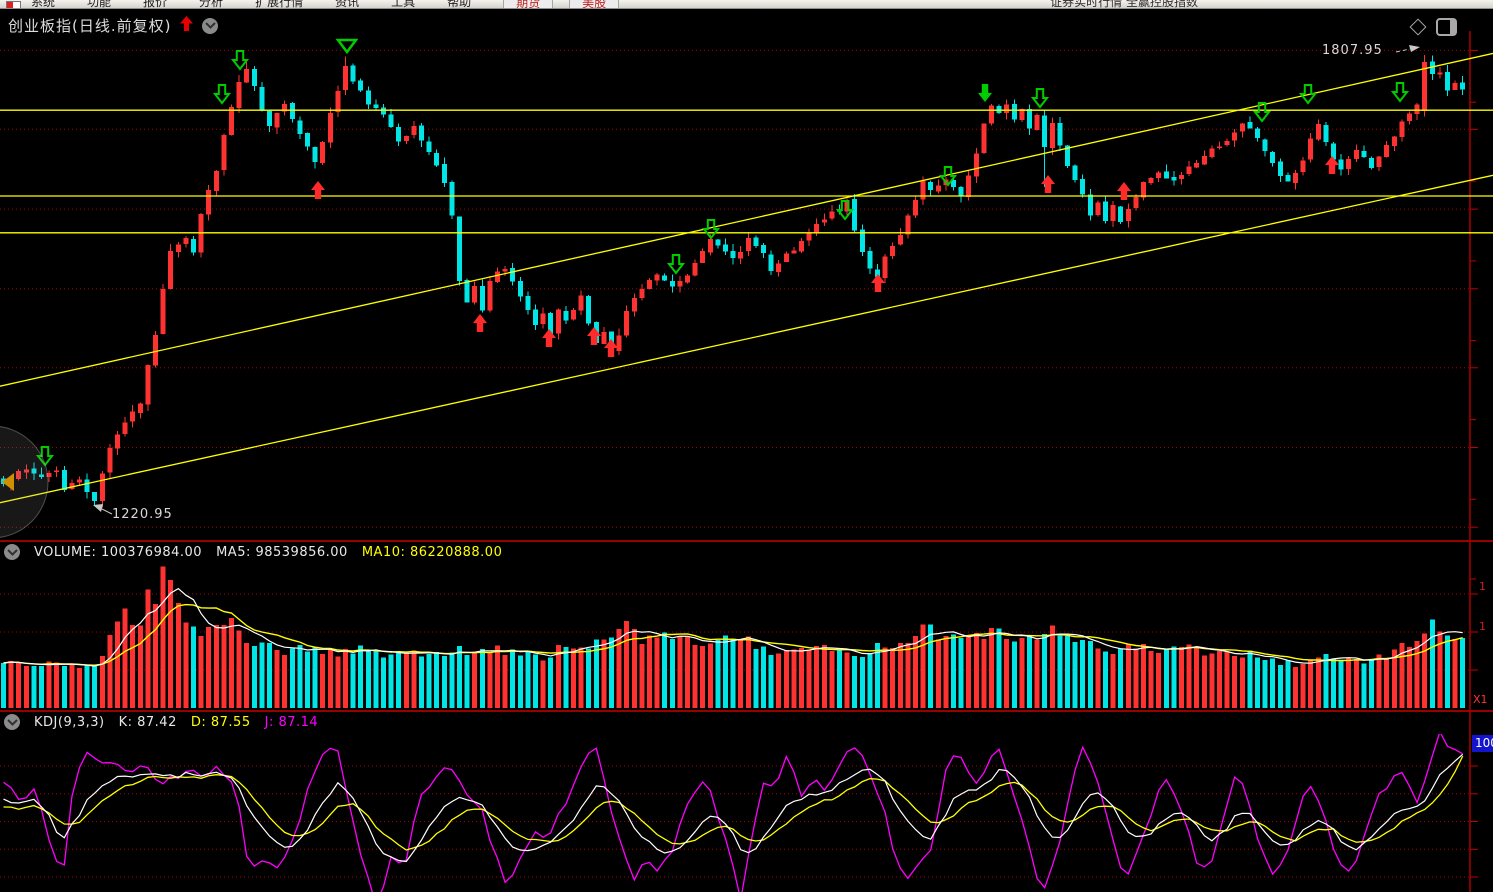 The height and width of the screenshot is (892, 1493). I want to click on kdj-pane-header: KDJ(9,3,3) K: 87.42 D: 87.55 J: 87.14, so click(161, 722).